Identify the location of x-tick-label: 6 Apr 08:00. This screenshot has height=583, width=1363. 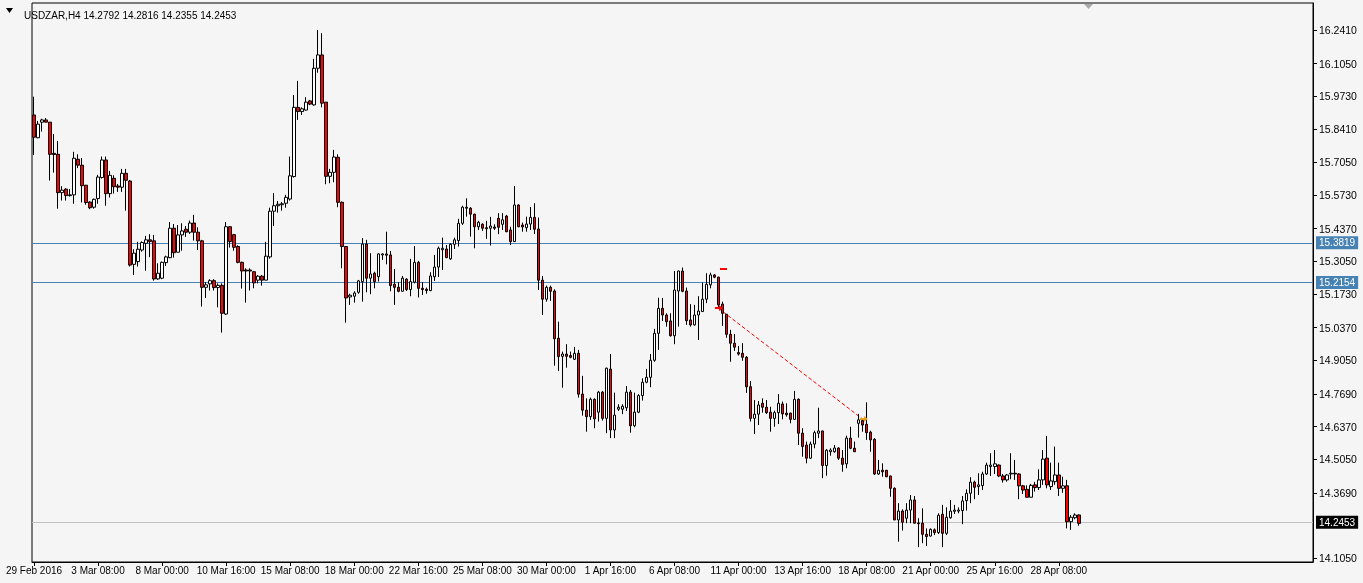
(674, 570).